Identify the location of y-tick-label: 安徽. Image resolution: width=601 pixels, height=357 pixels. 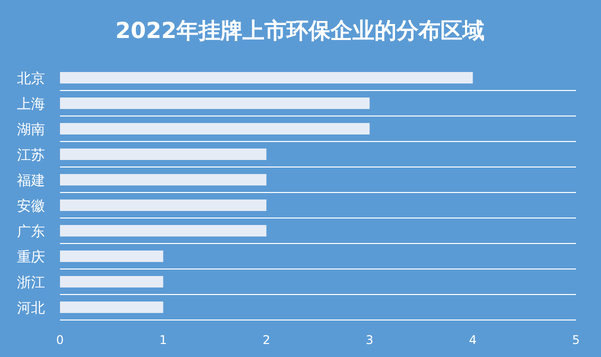
(31, 206).